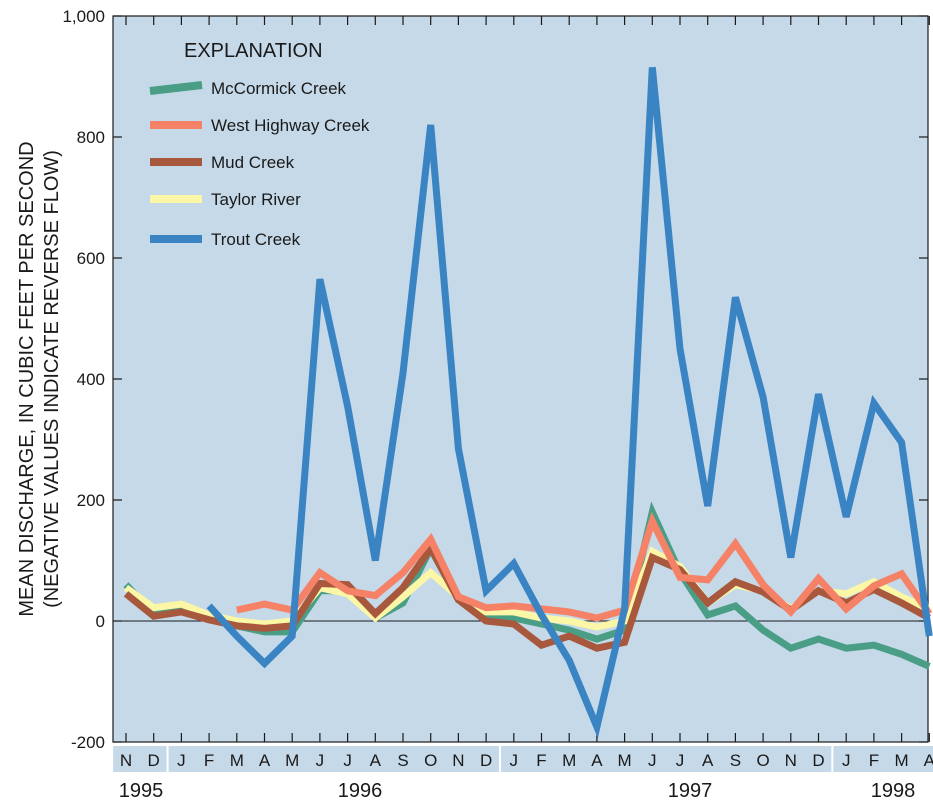 The image size is (933, 804). What do you see at coordinates (27, 378) in the screenshot?
I see `y-axis-title-line1: MEAN DISCHARGE, IN CUBIC FEET PER SECOND` at bounding box center [27, 378].